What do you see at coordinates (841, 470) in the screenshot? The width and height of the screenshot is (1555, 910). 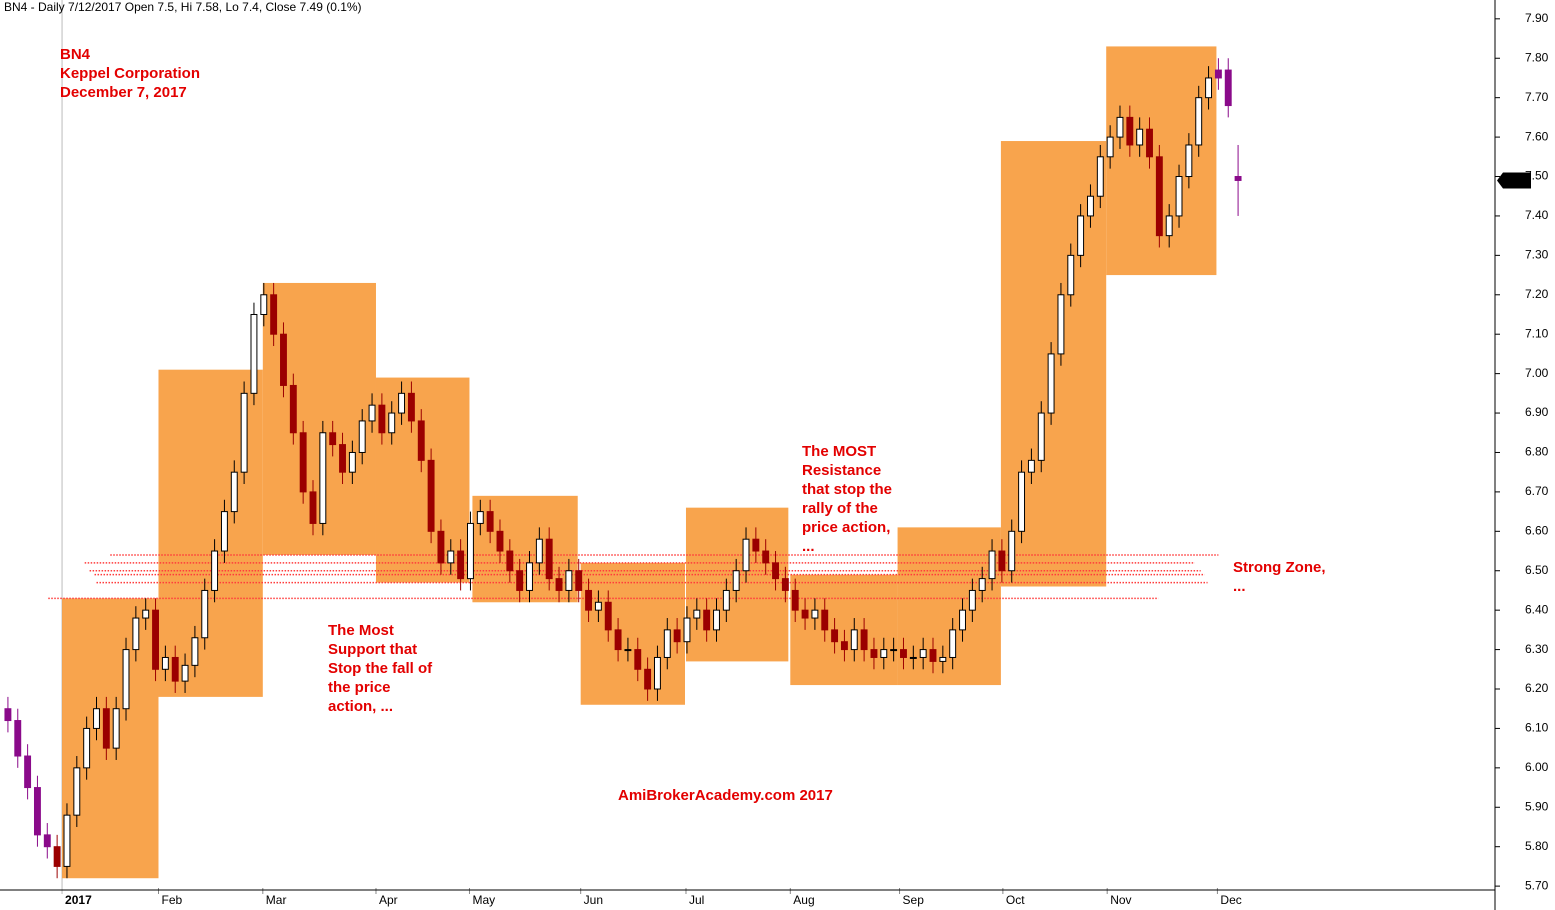 I see `annotation: Resistance` at bounding box center [841, 470].